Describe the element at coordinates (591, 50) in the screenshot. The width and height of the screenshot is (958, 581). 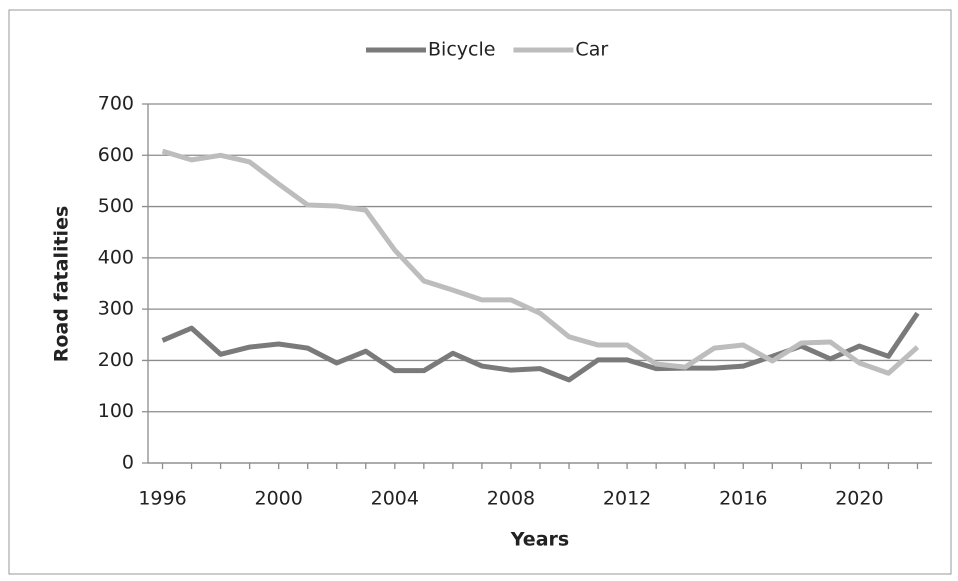
I see `legend-label: Car` at that location.